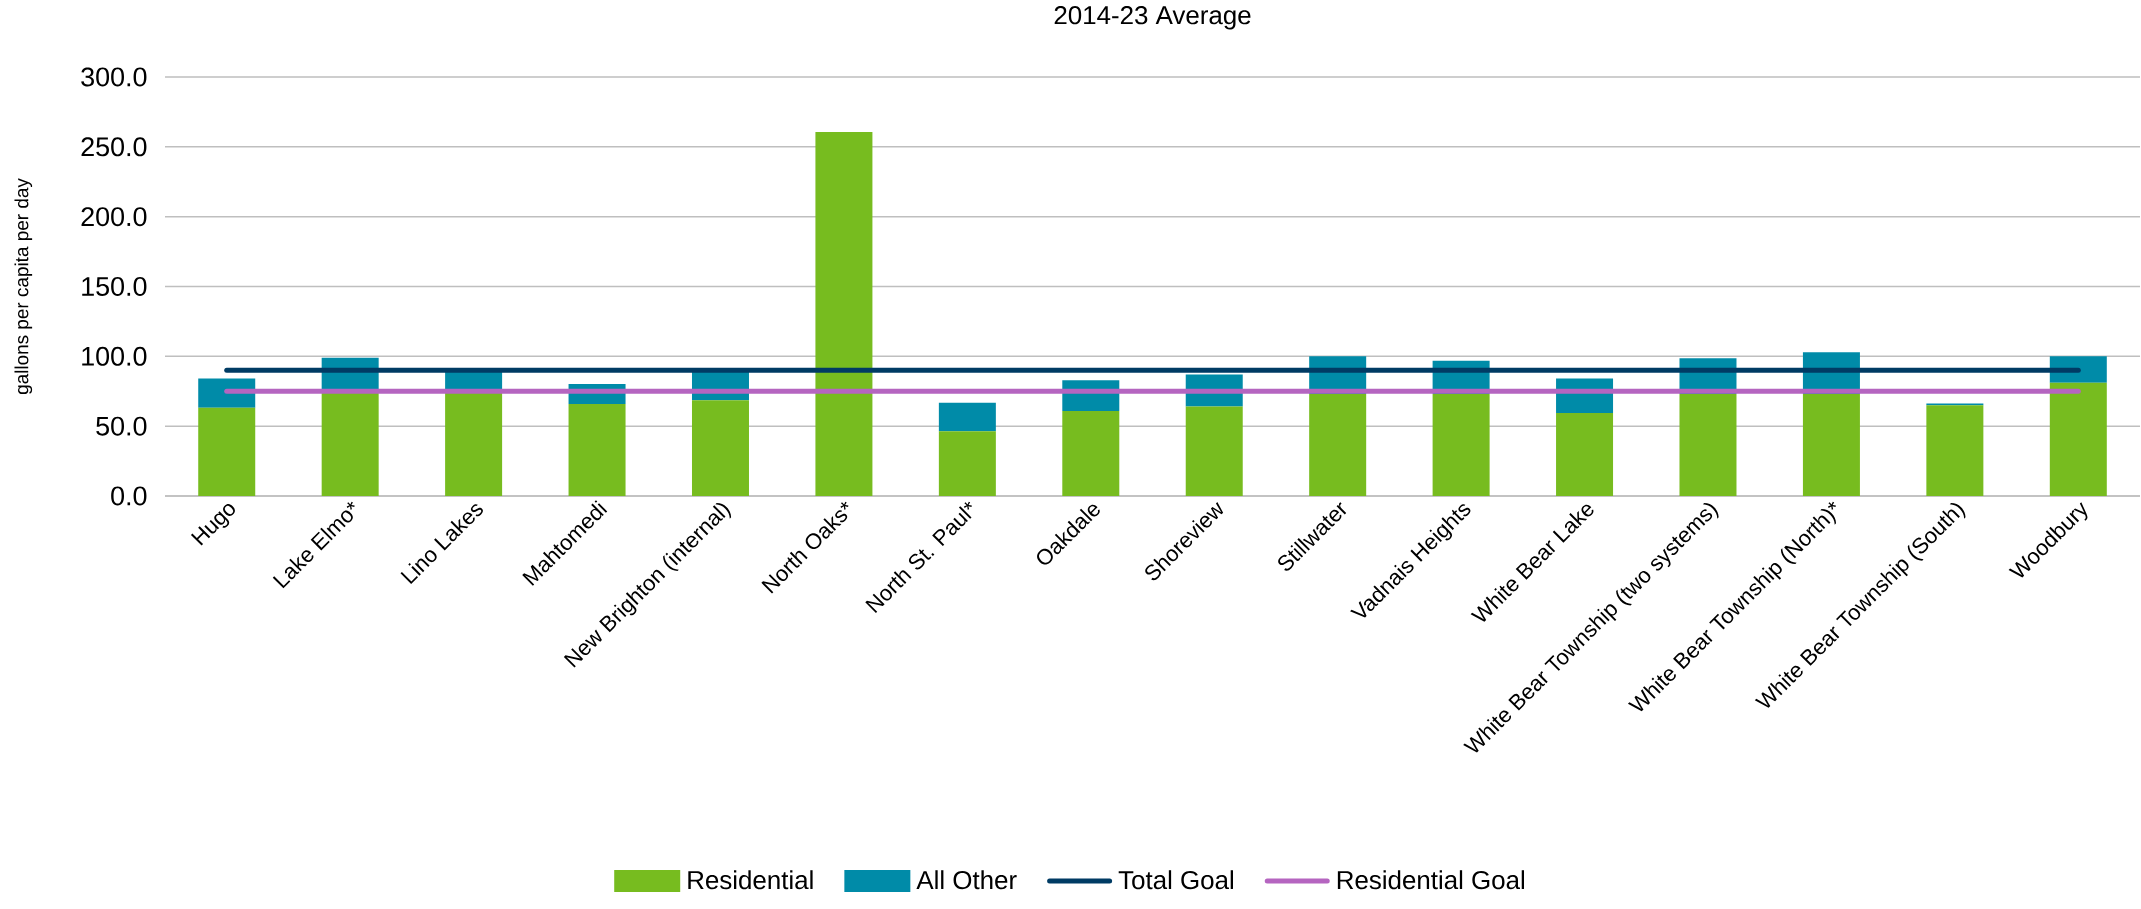 This screenshot has height=909, width=2141. Describe the element at coordinates (121, 426) in the screenshot. I see `y-tick-label: 50.0` at that location.